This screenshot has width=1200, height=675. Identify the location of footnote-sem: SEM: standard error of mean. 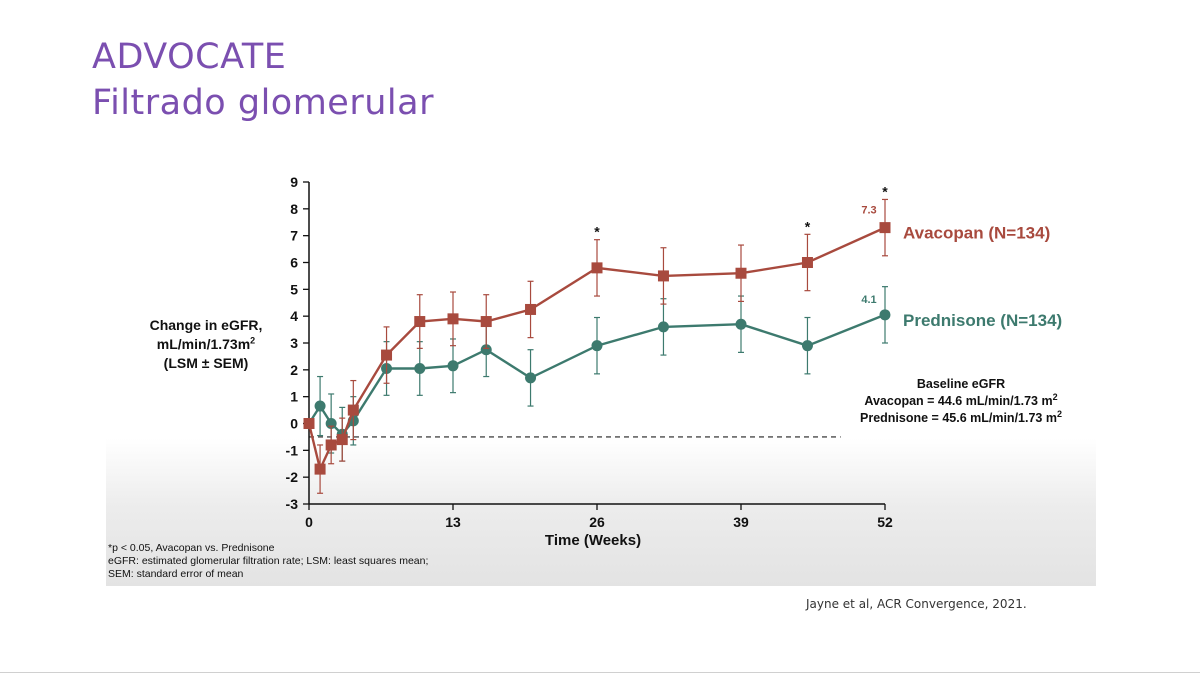
(176, 574).